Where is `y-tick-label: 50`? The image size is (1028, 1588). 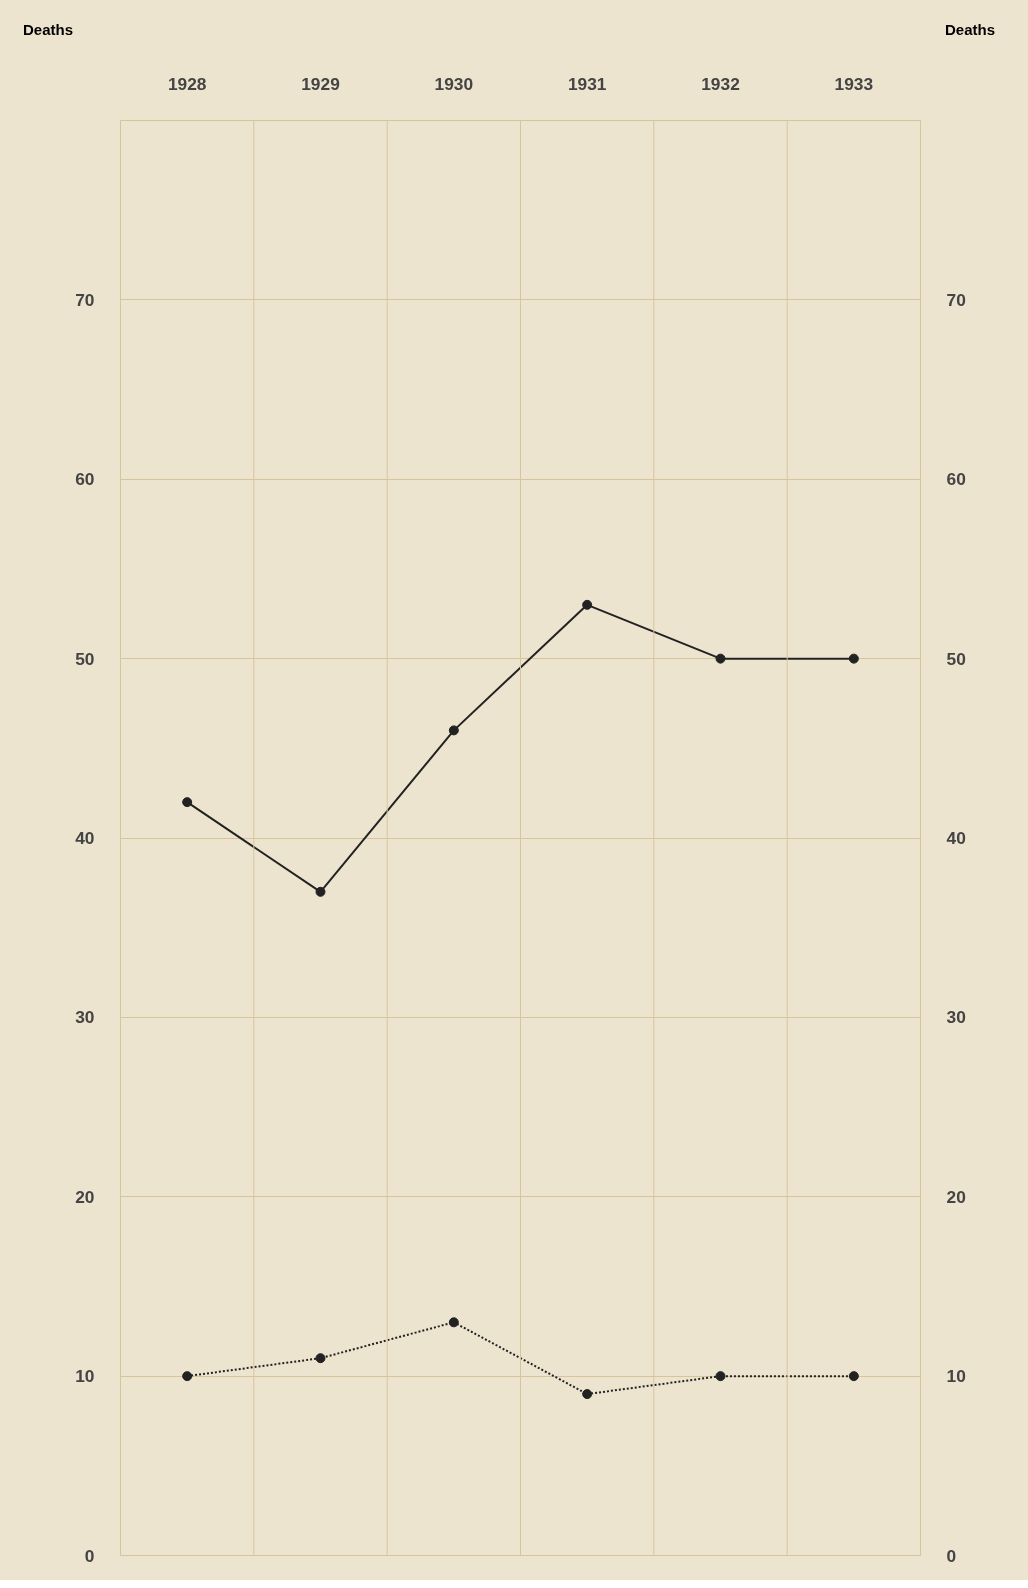 y-tick-label: 50 is located at coordinates (85, 658).